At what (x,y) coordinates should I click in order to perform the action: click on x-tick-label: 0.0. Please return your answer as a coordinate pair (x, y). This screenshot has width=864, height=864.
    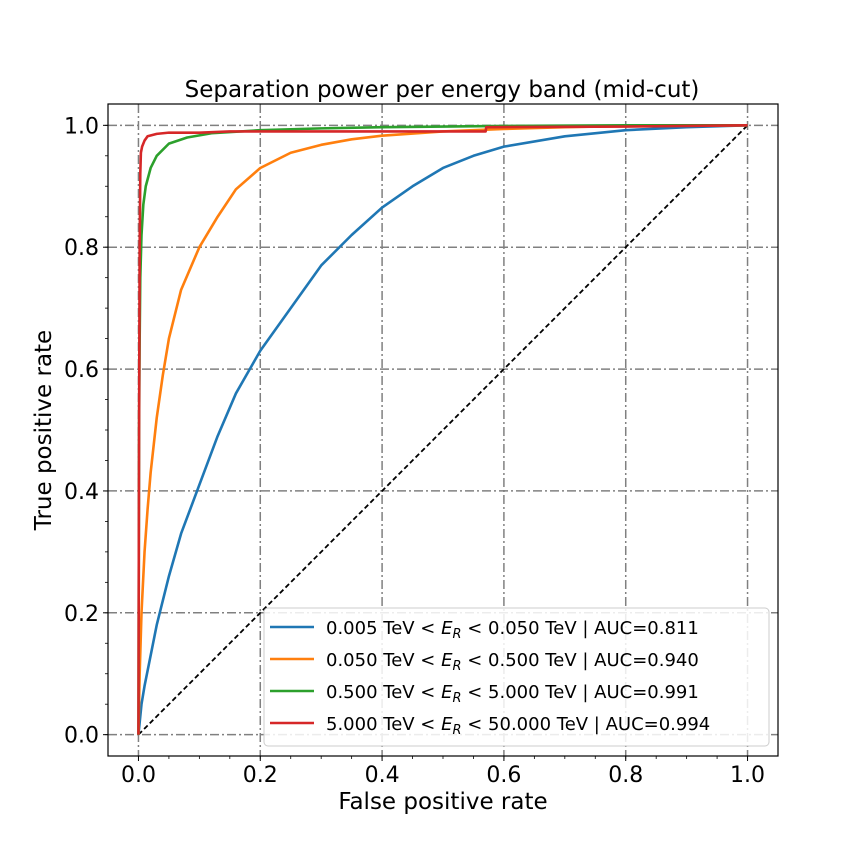
    Looking at the image, I should click on (138, 775).